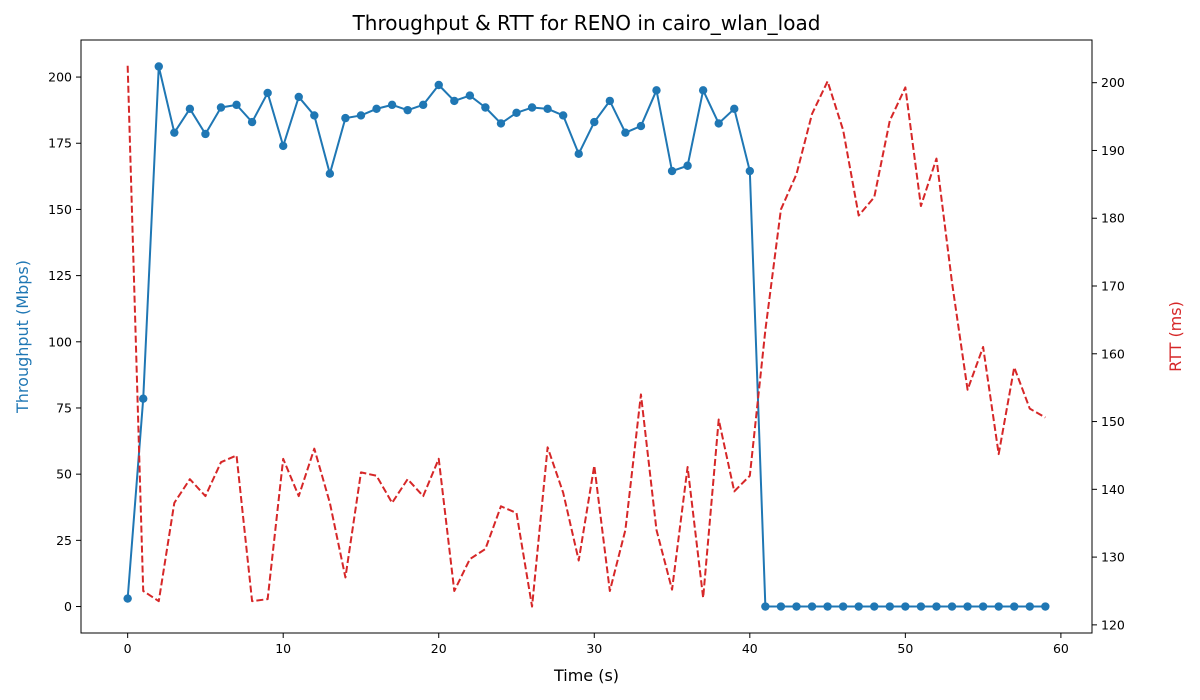  I want to click on y-right-tick-label: 190, so click(1113, 150).